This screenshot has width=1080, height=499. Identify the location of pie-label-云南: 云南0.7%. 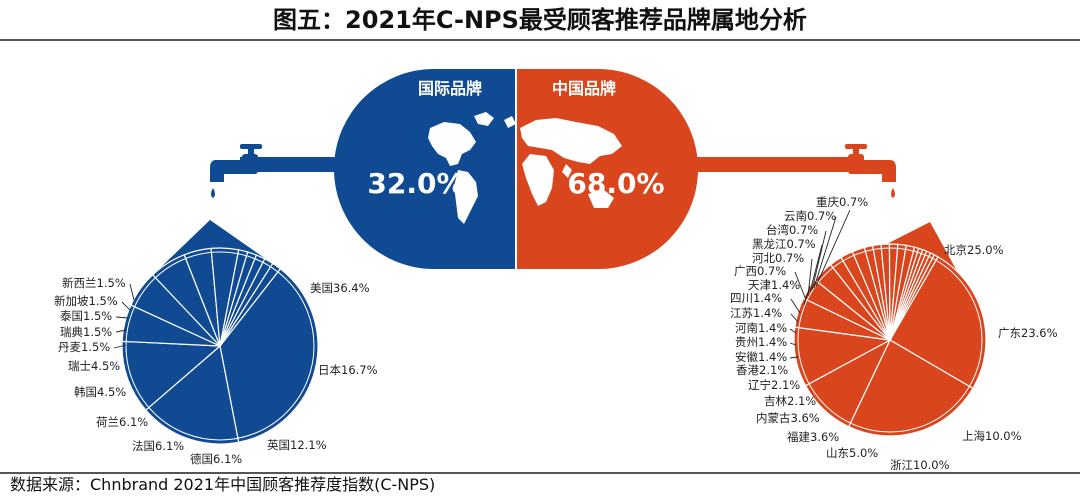
(810, 216).